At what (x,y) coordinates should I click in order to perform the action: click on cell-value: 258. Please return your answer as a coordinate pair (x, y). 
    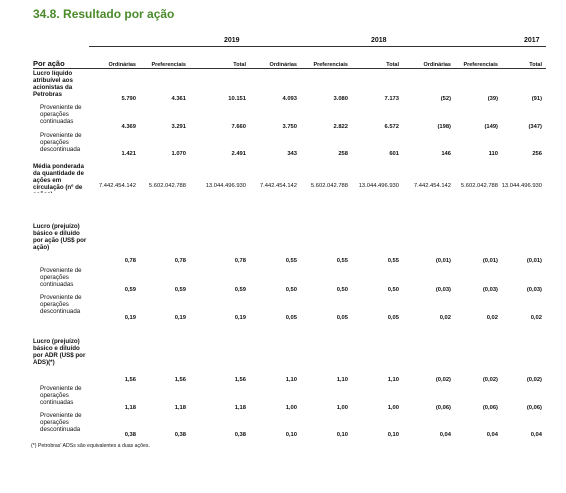
    Looking at the image, I should click on (343, 154).